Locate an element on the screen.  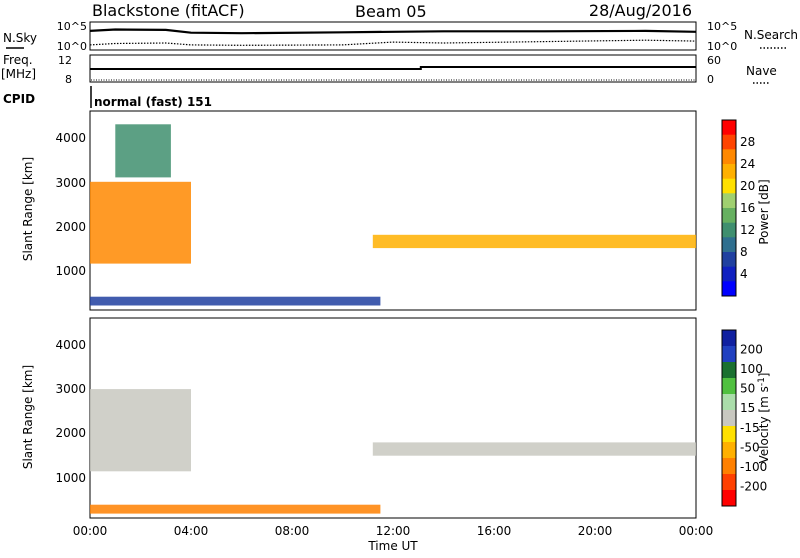
colorbar-tick-label: -50 is located at coordinates (750, 447).